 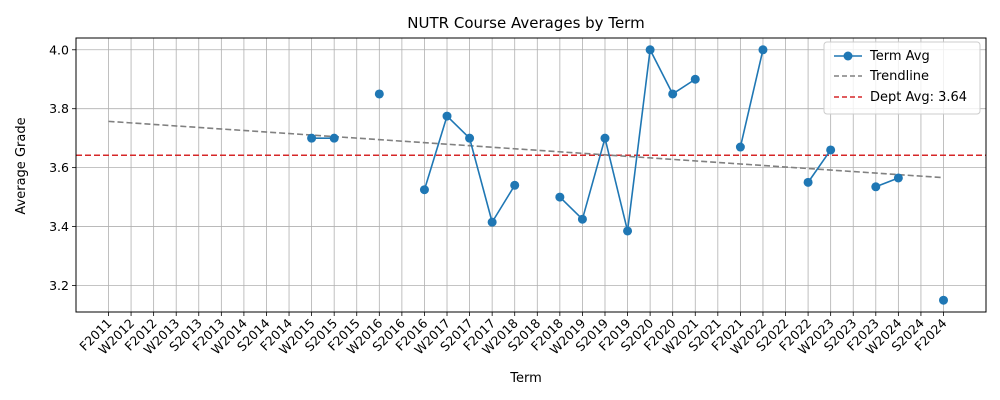 I want to click on legend: Term Avg Trendline Dept Avg: 3.64, so click(x=902, y=78).